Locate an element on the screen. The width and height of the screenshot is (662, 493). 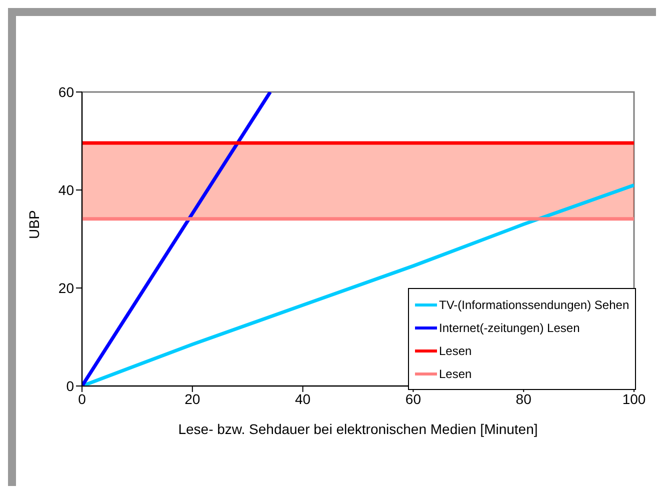
x-tick-label: 100 is located at coordinates (634, 398).